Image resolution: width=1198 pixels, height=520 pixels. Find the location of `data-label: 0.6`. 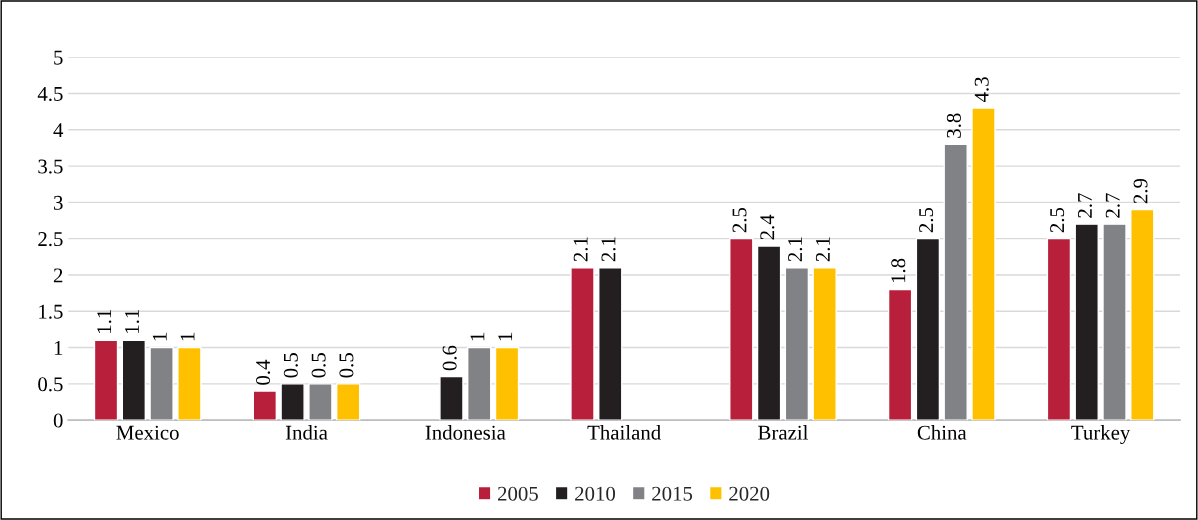

data-label: 0.6 is located at coordinates (449, 358).